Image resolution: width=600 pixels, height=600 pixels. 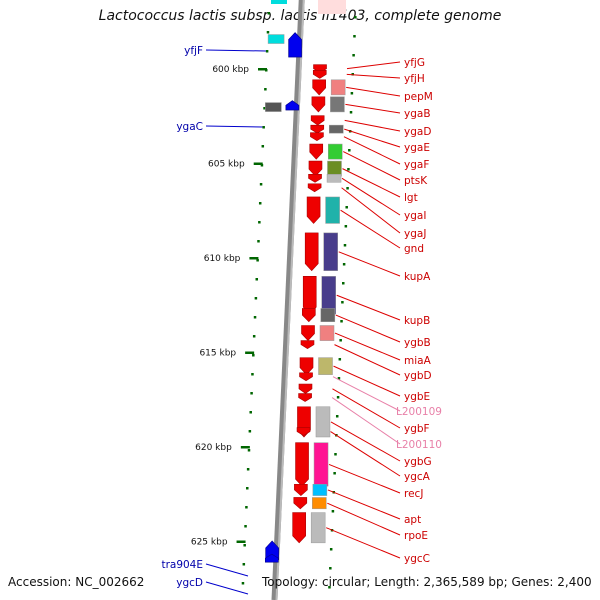 I want to click on accession-text: Accession: NC_002662, so click(x=76, y=582).